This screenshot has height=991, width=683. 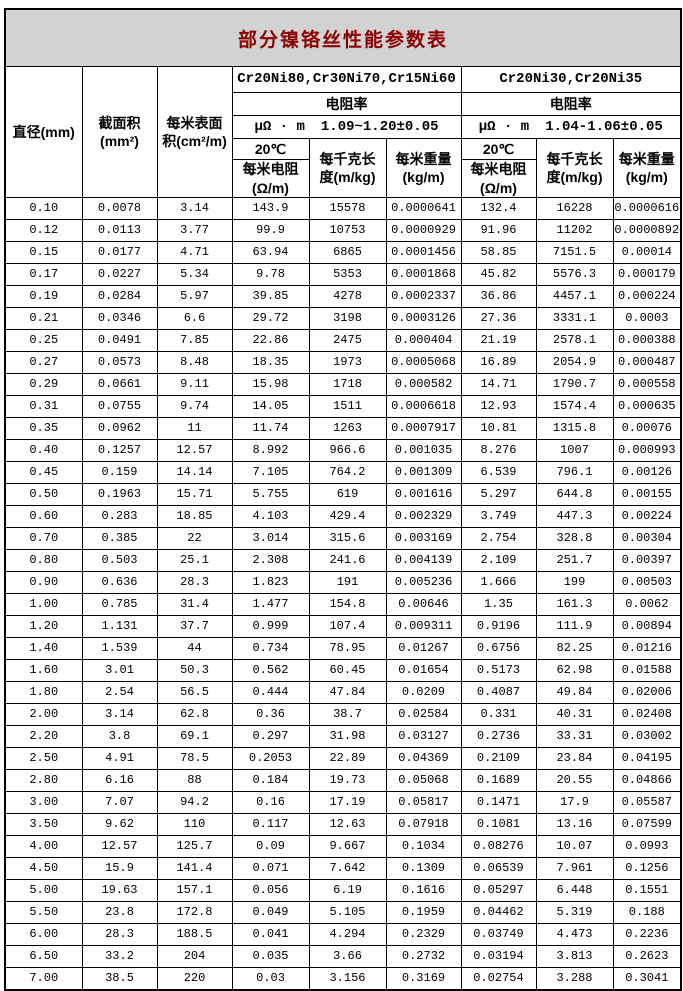 I want to click on cell-g2-resistance: 3.749, so click(x=498, y=516).